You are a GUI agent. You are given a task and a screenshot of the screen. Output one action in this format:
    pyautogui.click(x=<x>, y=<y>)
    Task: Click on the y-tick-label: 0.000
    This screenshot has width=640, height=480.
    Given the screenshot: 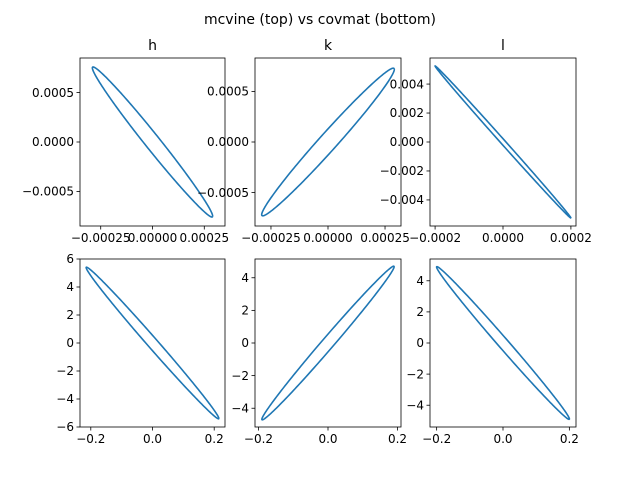 What is the action you would take?
    pyautogui.click(x=407, y=142)
    